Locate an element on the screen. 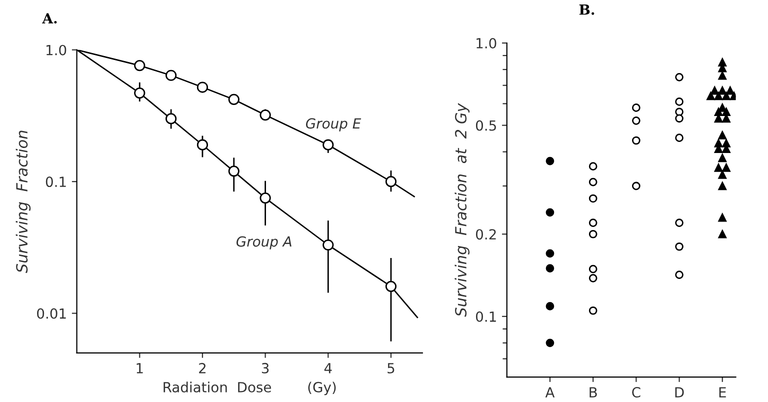 Image resolution: width=768 pixels, height=402 pixels. y-axis-title: Surviving Fraction at 2 Gy is located at coordinates (462, 210).